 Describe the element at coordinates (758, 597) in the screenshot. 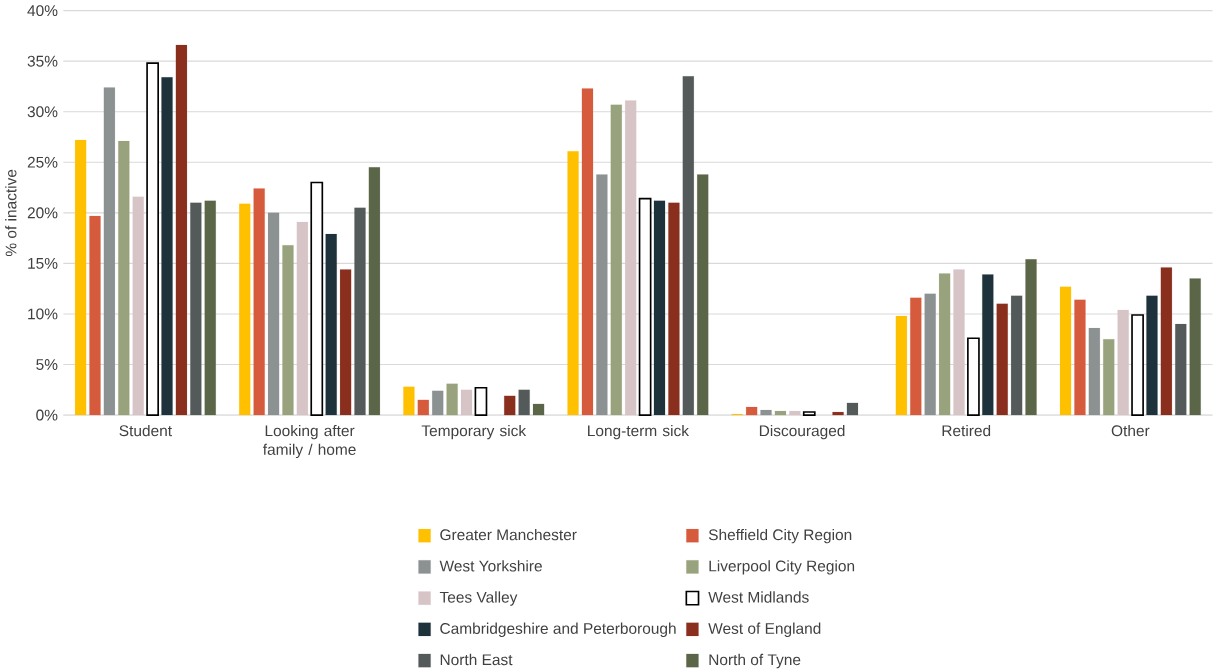

I see `legend-label: West Midlands` at that location.